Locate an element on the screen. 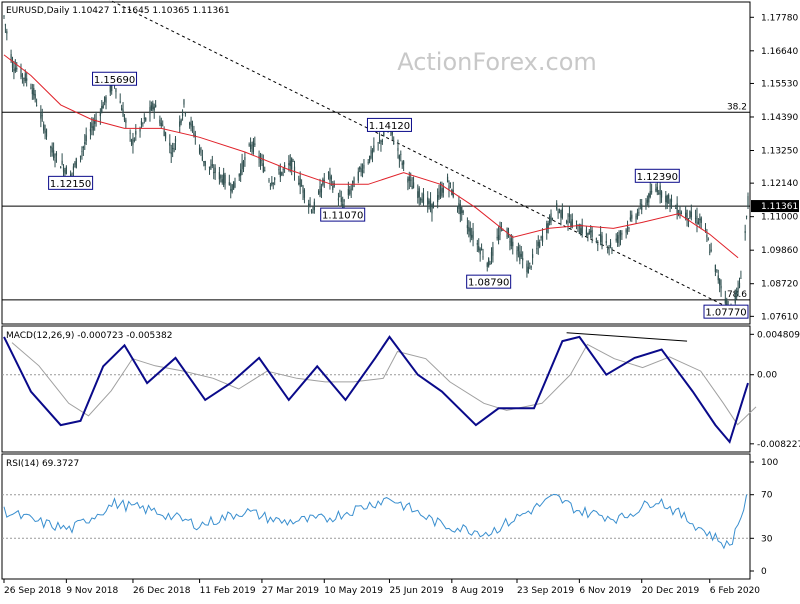  rsi-line is located at coordinates (375, 521).